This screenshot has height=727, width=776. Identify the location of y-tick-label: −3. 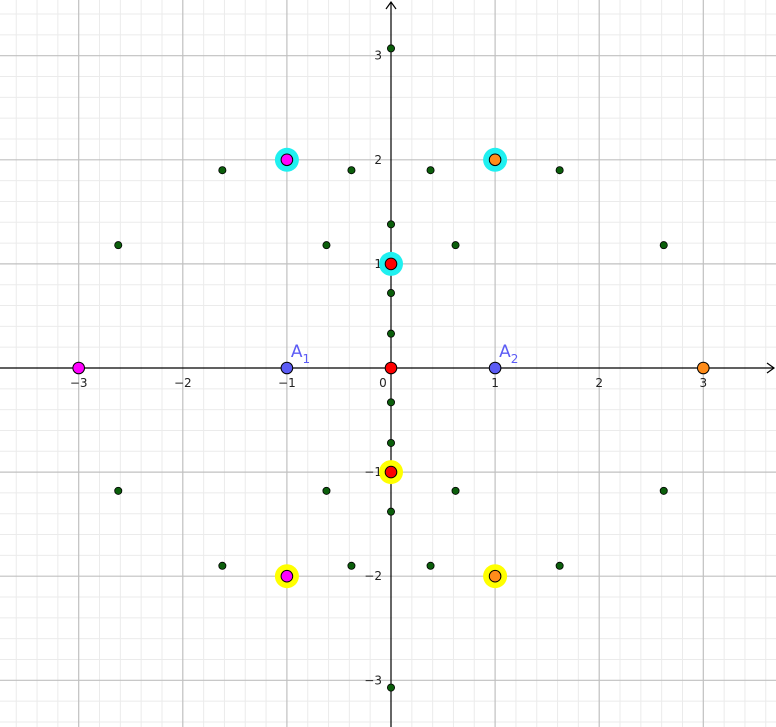
(373, 680).